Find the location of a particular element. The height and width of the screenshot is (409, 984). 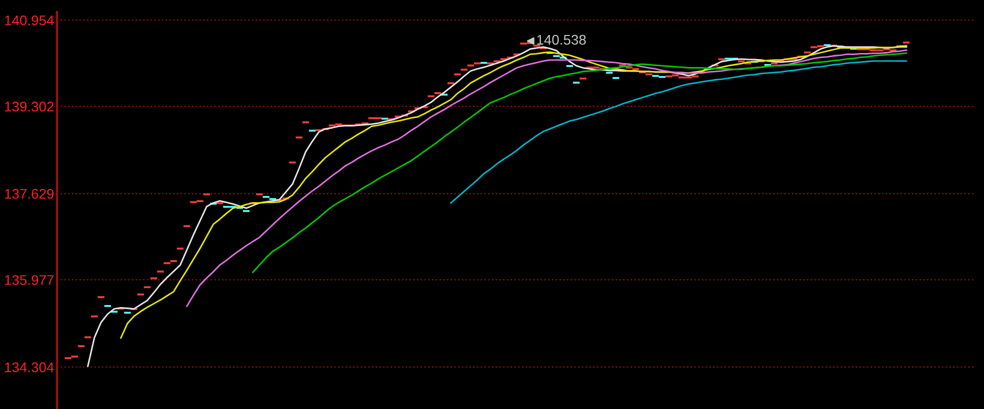

y-tick-label: 135.977 is located at coordinates (29, 280).